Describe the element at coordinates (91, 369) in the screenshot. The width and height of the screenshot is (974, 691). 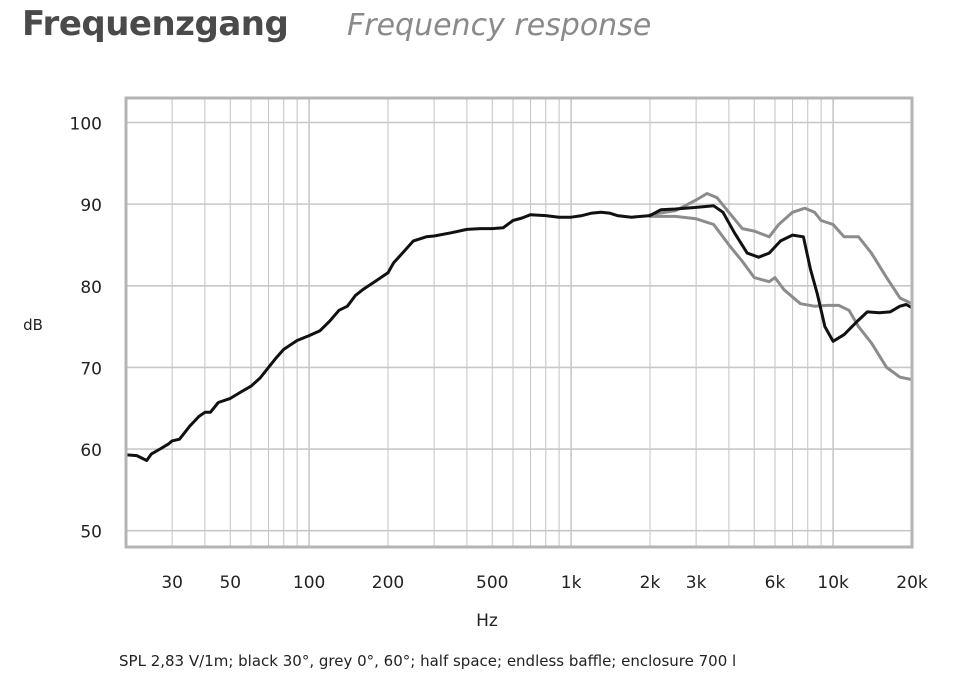
I see `y-tick-label: 70` at that location.